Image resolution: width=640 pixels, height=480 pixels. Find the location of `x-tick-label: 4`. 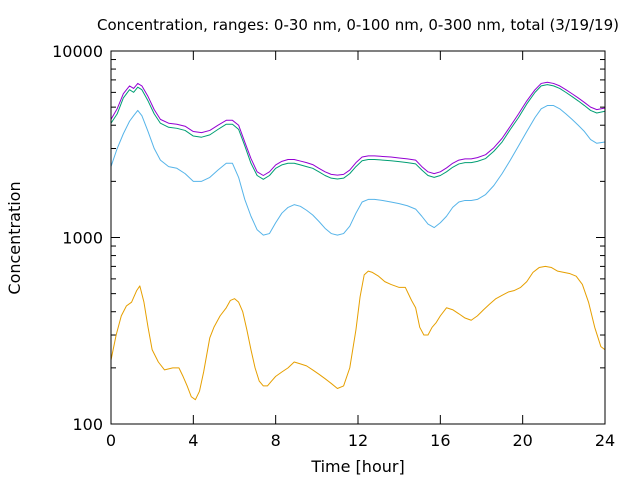

x-tick-label: 4 is located at coordinates (193, 440).